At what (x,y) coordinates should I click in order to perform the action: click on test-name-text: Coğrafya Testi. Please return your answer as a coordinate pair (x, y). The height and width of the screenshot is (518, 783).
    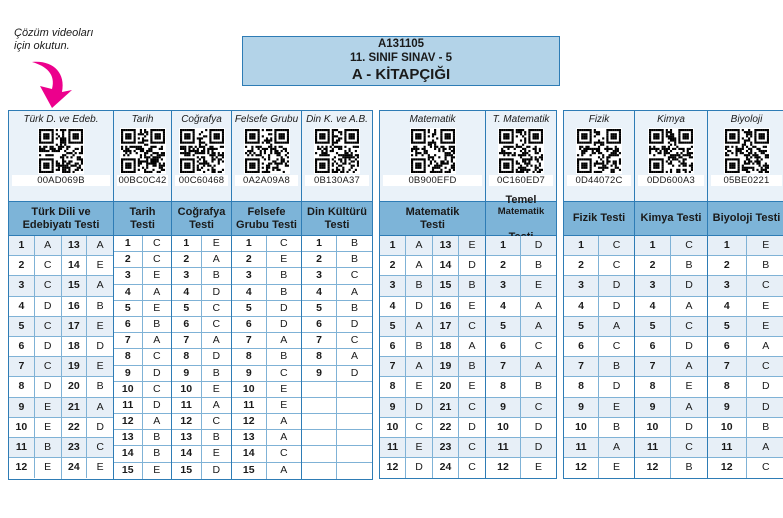
    Looking at the image, I should click on (202, 218).